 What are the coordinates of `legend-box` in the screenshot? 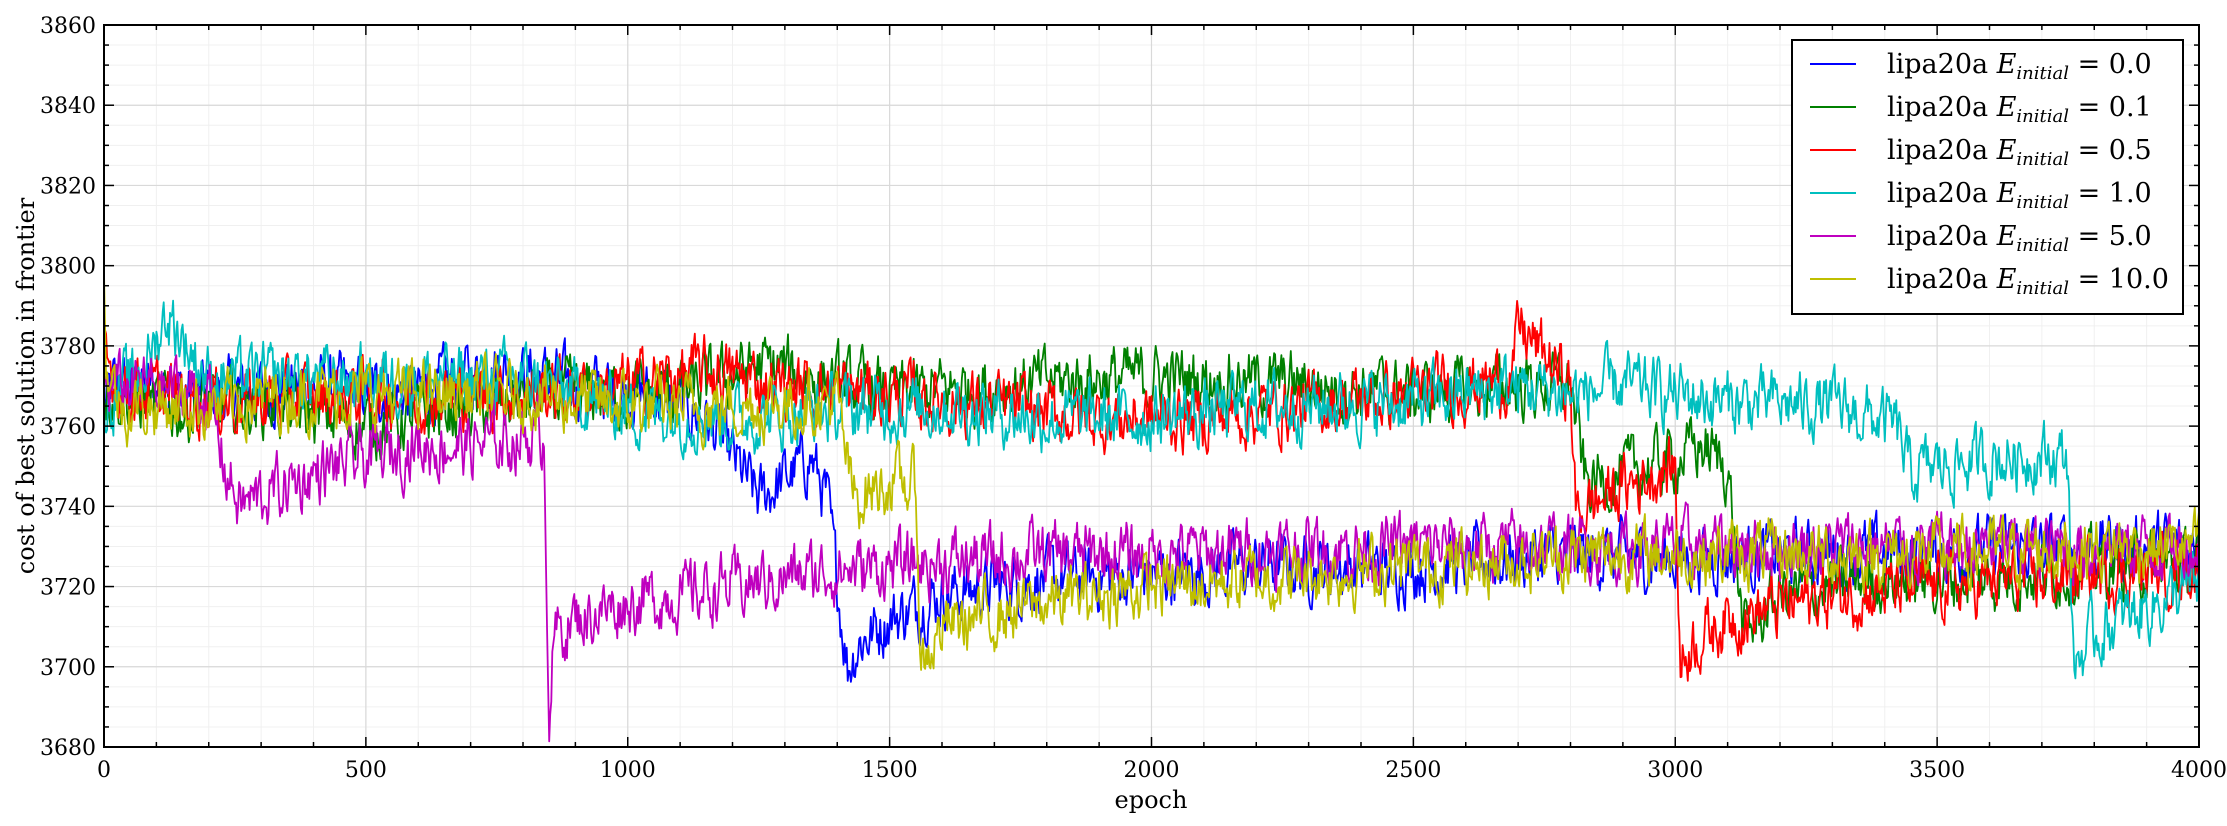 It's located at (1987, 177).